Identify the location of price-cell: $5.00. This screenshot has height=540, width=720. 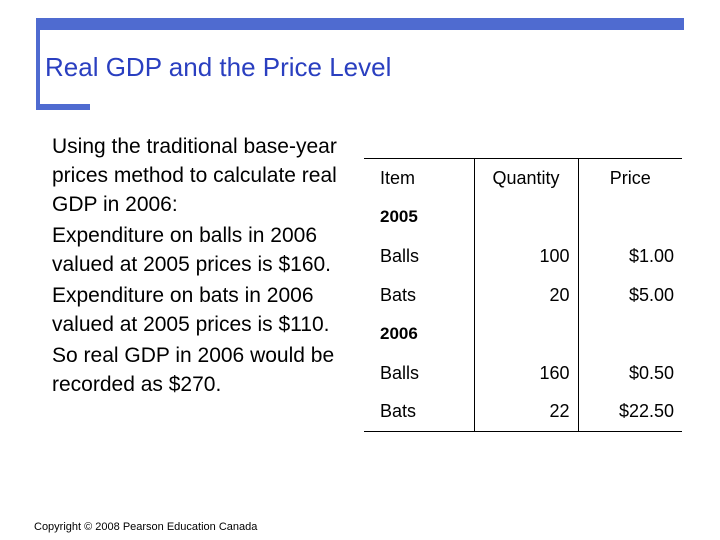
(629, 295).